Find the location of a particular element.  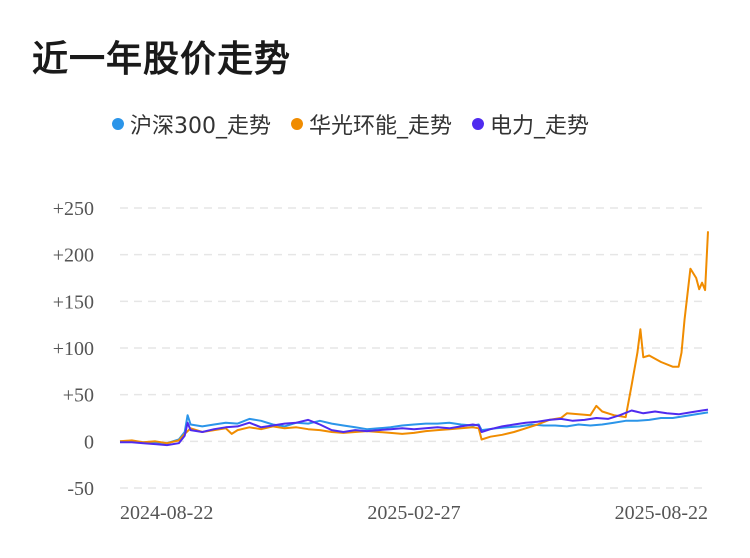

legend-item-hgnh: 华光环能_走势 is located at coordinates (371, 124).